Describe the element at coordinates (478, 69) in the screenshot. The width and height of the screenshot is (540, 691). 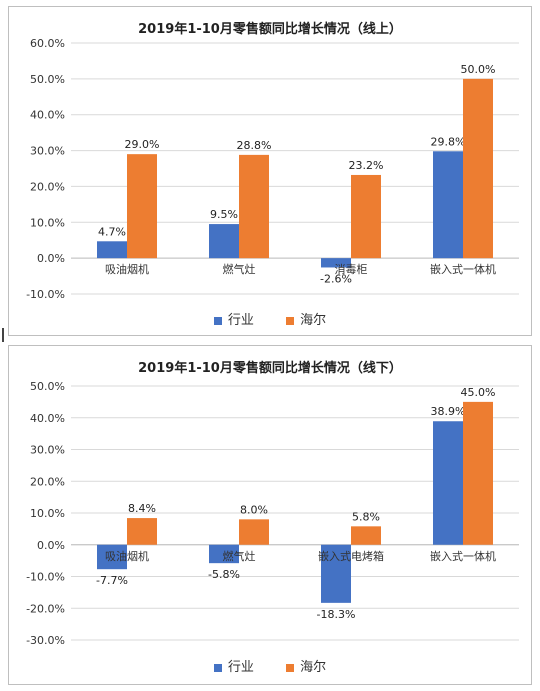
I see `data-label: 50.0%` at that location.